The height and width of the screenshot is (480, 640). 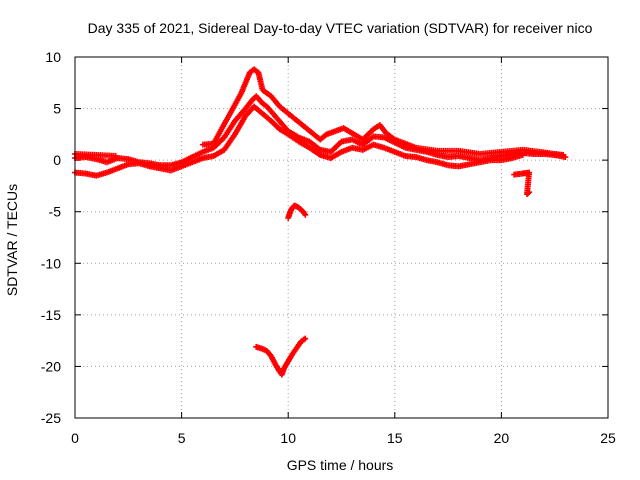 What do you see at coordinates (57, 109) in the screenshot?
I see `y-tick-label: 5` at bounding box center [57, 109].